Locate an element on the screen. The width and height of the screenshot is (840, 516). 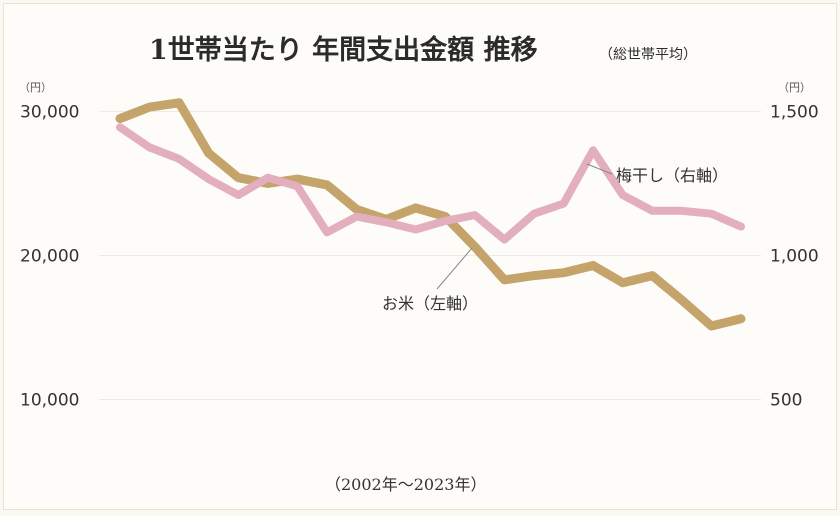
left-axis-unit: （円） is located at coordinates (35, 87).